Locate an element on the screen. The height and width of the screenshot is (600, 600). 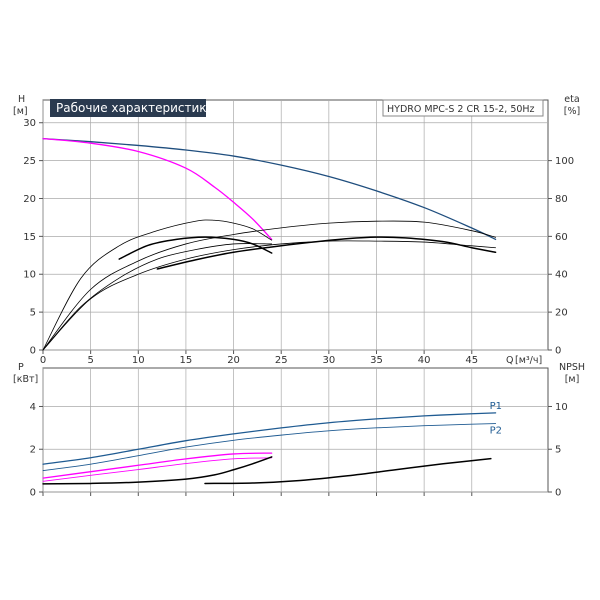
x-tick-label: 25 is located at coordinates (281, 360).